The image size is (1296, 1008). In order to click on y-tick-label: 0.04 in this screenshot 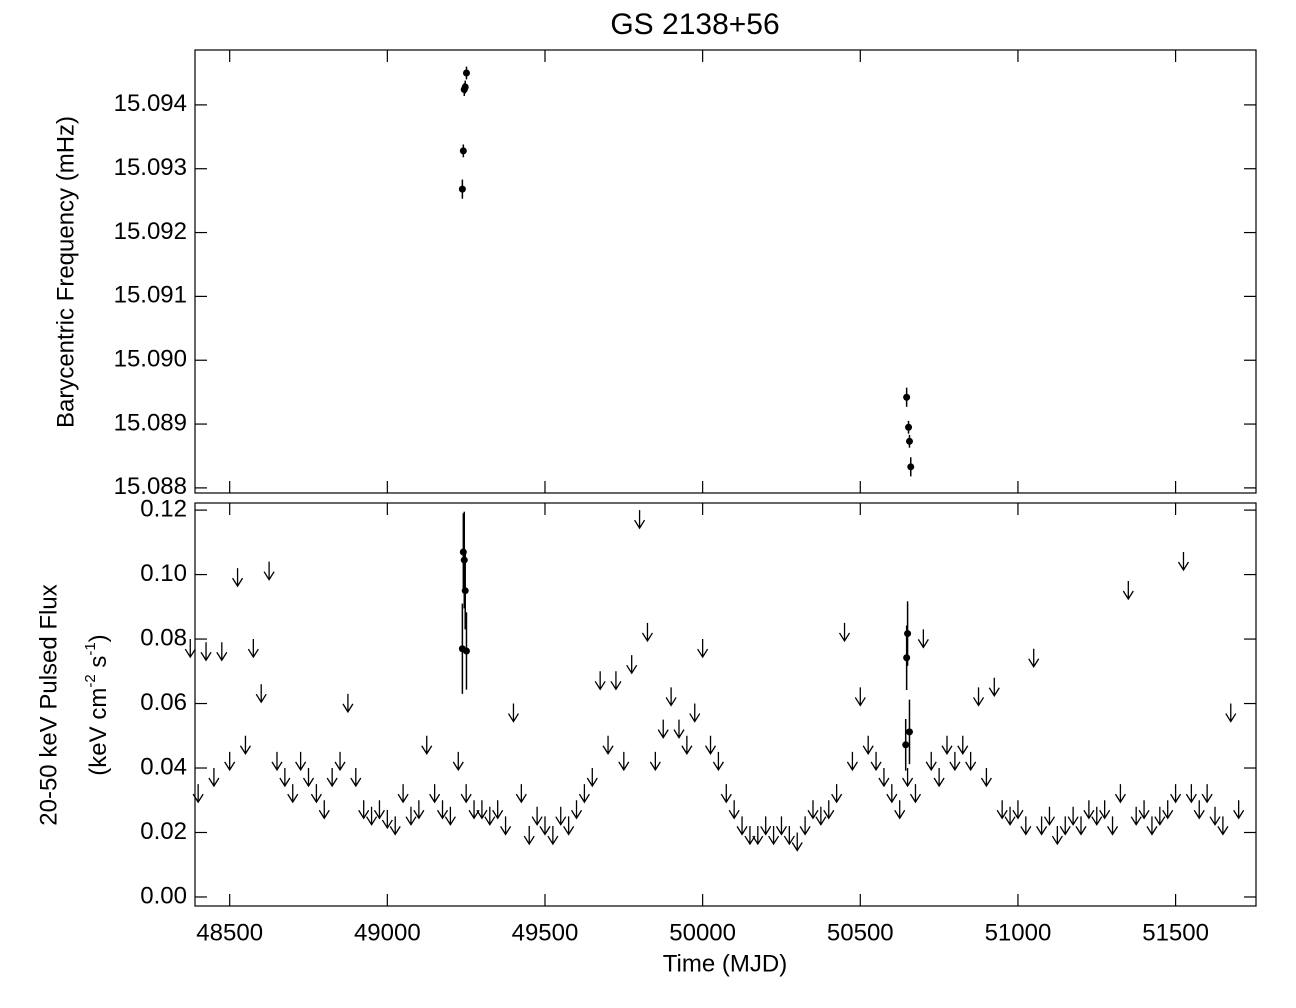, I will do `click(163, 766)`.